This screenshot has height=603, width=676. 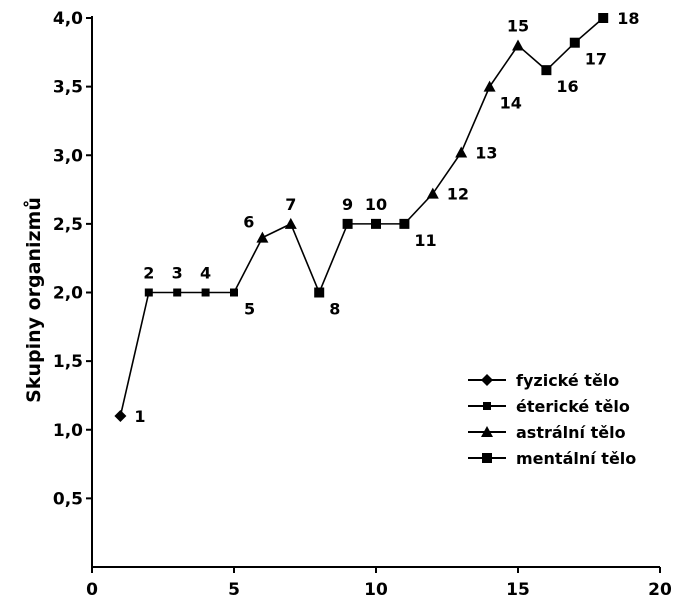 What do you see at coordinates (68, 499) in the screenshot?
I see `y-tick-label: 0,5` at bounding box center [68, 499].